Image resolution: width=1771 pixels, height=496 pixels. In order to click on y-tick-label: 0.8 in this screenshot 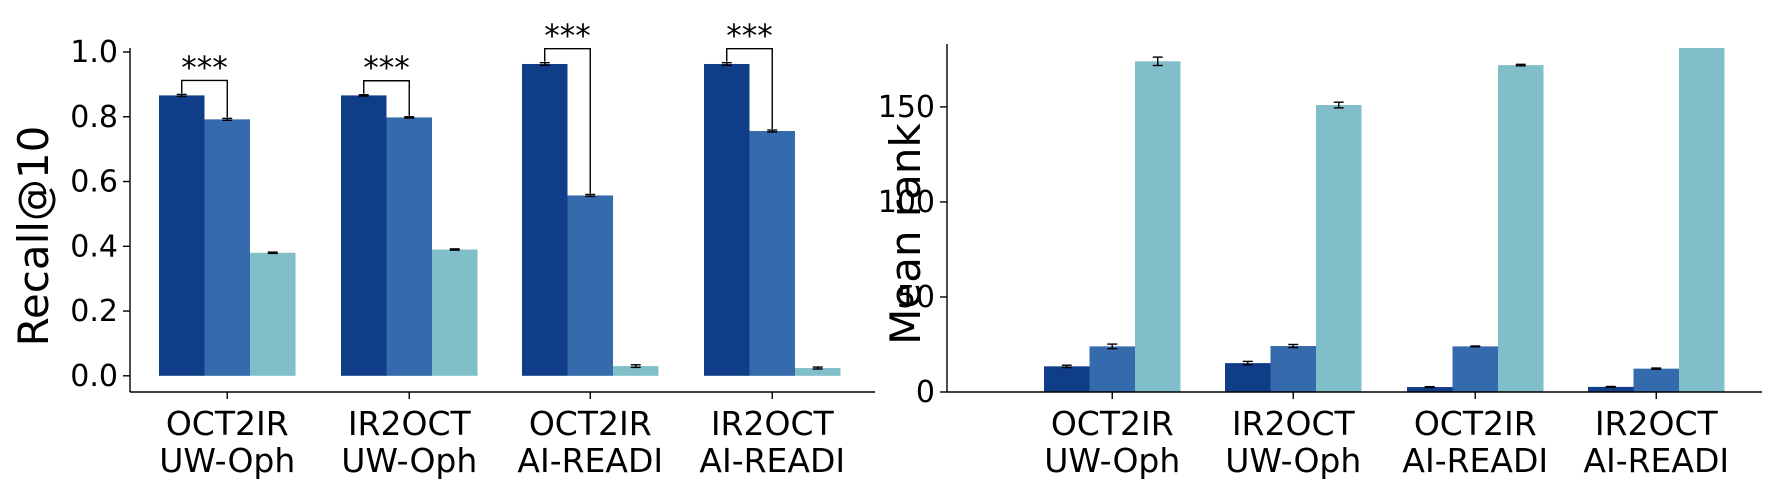, I will do `click(94, 117)`.